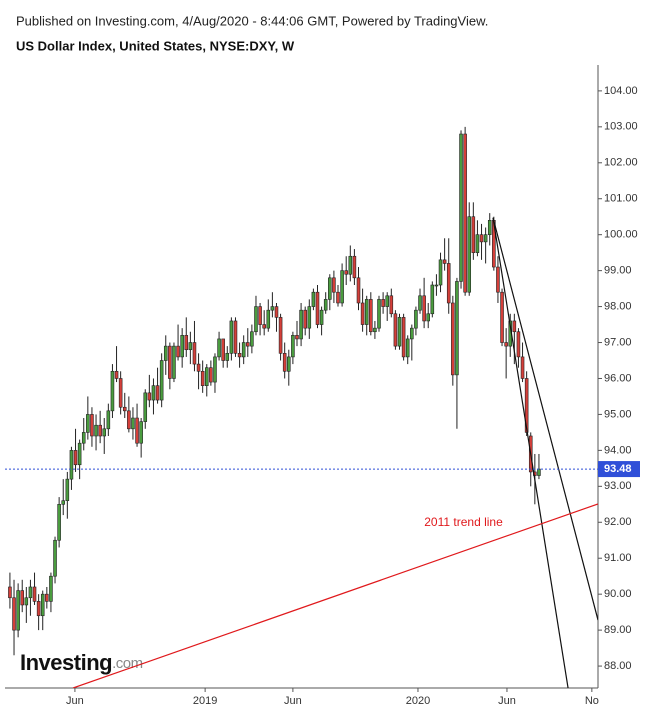 Image resolution: width=653 pixels, height=711 pixels. I want to click on y-tick-label: 102.00, so click(621, 163).